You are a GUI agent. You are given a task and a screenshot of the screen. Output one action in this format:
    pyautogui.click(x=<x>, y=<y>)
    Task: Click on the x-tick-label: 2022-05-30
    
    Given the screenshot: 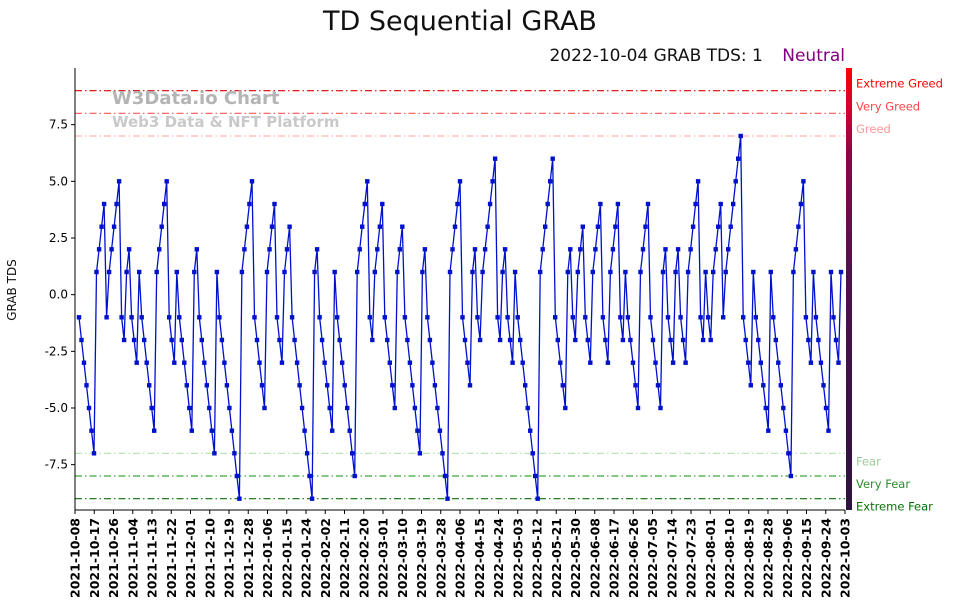 What is the action you would take?
    pyautogui.click(x=575, y=558)
    